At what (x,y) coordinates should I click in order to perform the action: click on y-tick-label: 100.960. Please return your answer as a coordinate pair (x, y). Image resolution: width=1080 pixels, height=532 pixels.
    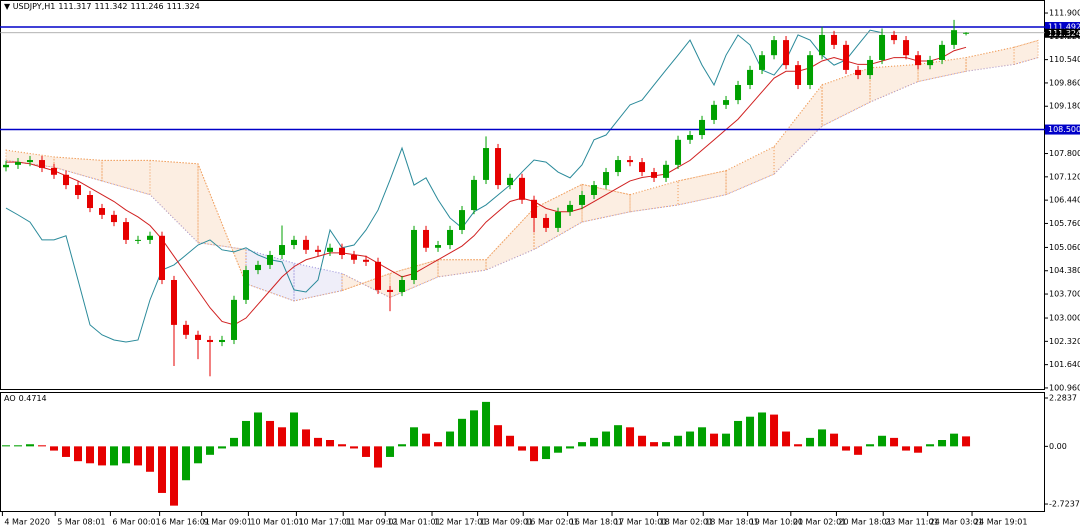
    Looking at the image, I should click on (1064, 387).